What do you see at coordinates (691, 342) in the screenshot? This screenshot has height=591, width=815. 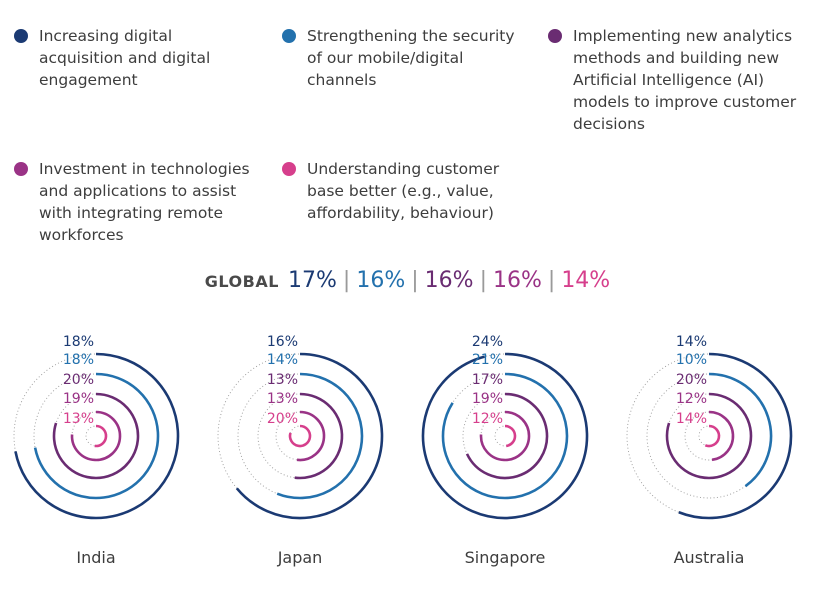 I see `data-label-digital-acquisition: 14%` at bounding box center [691, 342].